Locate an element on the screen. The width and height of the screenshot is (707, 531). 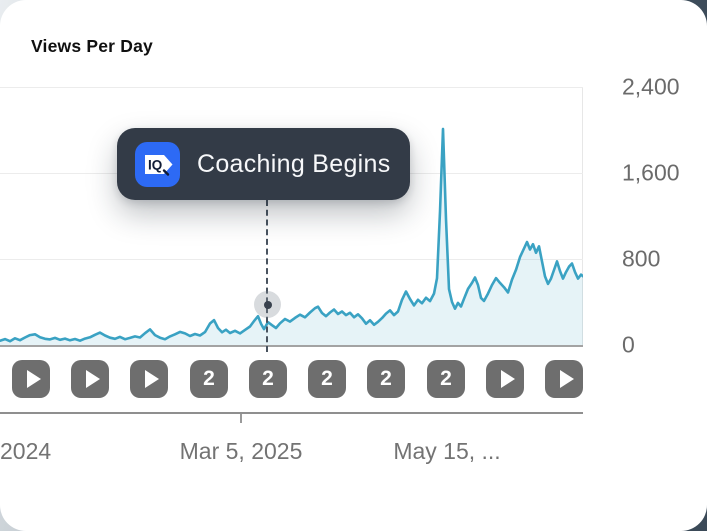
y-tick-label: 2,400 is located at coordinates (651, 86).